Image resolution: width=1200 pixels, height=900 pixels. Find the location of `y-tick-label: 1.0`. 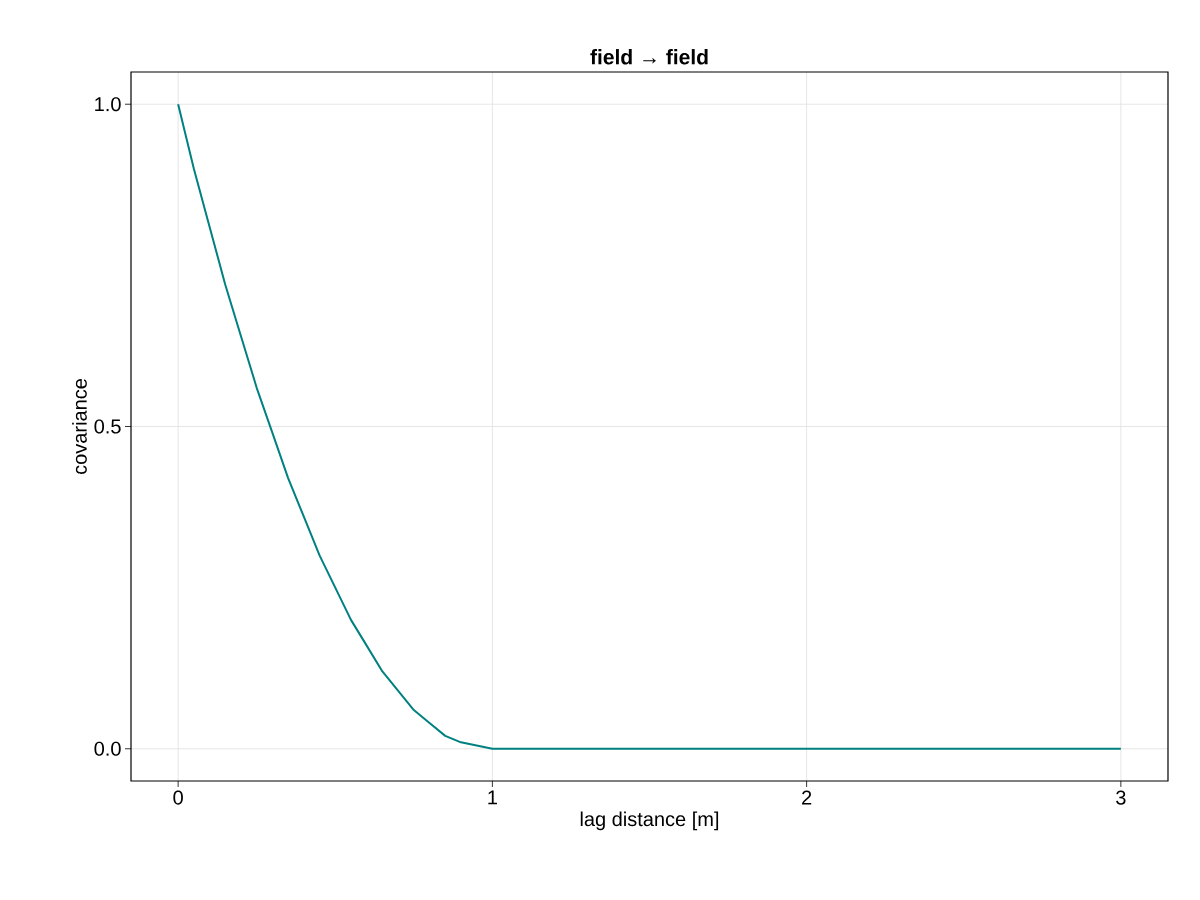

y-tick-label: 1.0 is located at coordinates (108, 104).